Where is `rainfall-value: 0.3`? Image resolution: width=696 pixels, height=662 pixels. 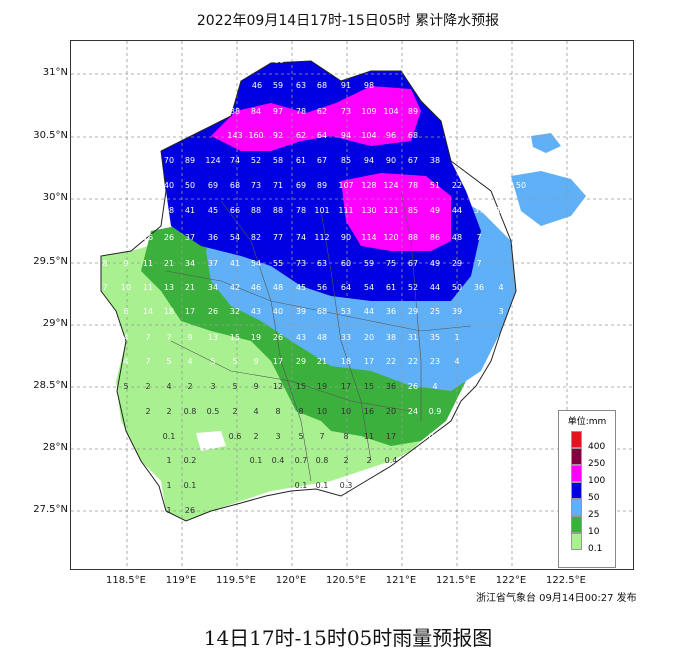 rainfall-value: 0.3 is located at coordinates (346, 485).